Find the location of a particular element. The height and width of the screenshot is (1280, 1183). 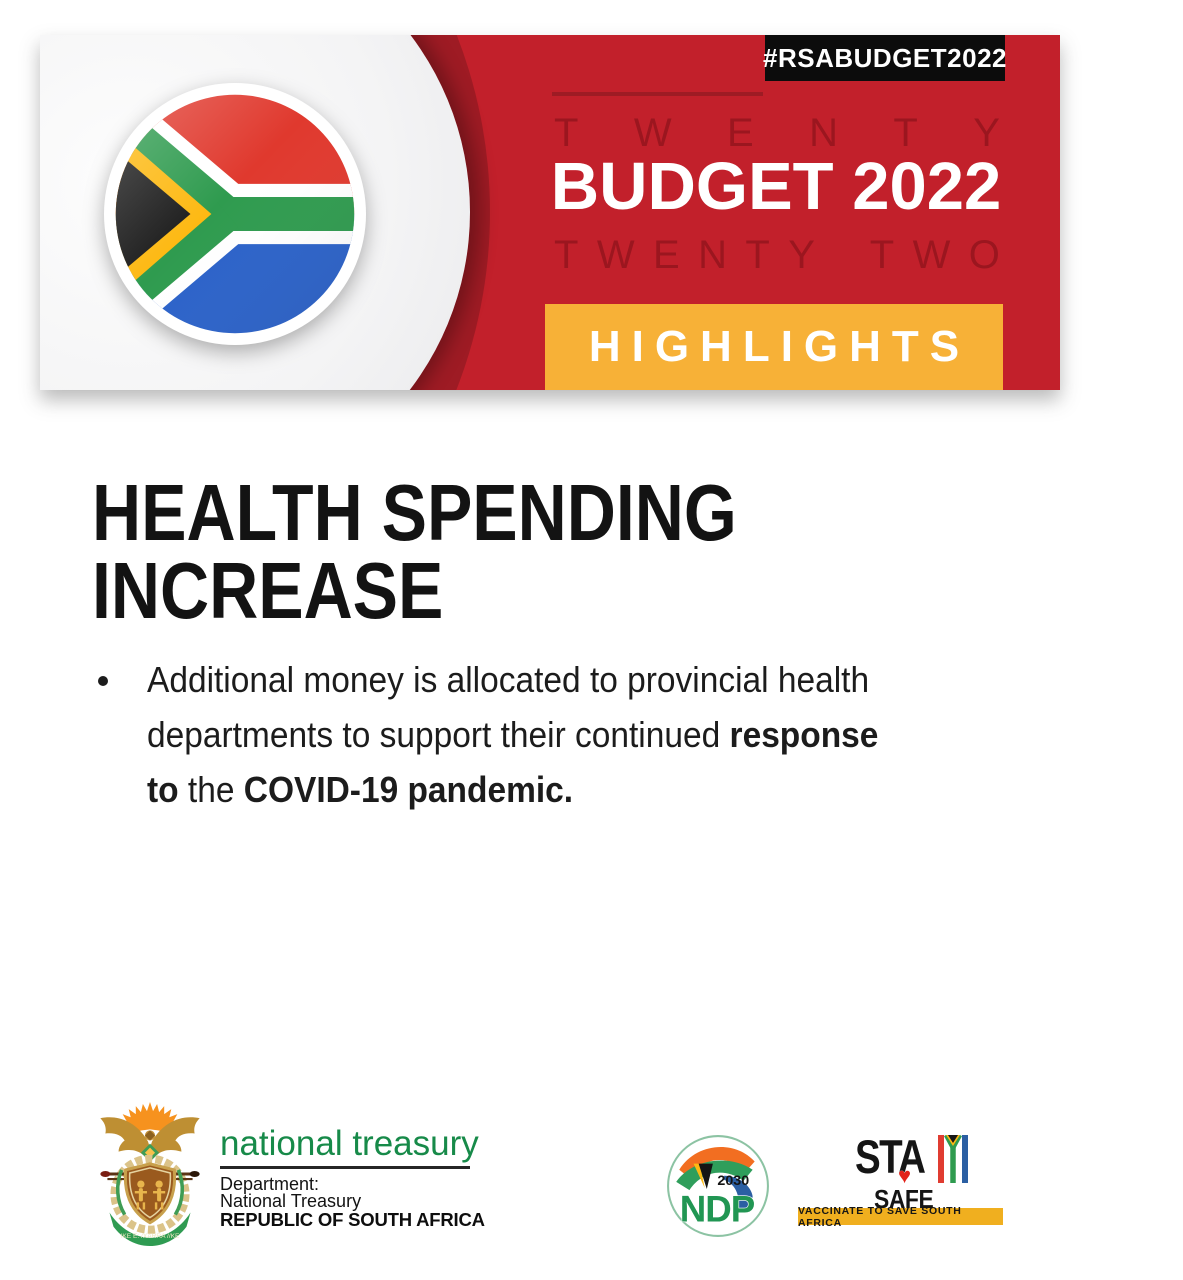

banner-title: BUDGET 2022 is located at coordinates (776, 186).